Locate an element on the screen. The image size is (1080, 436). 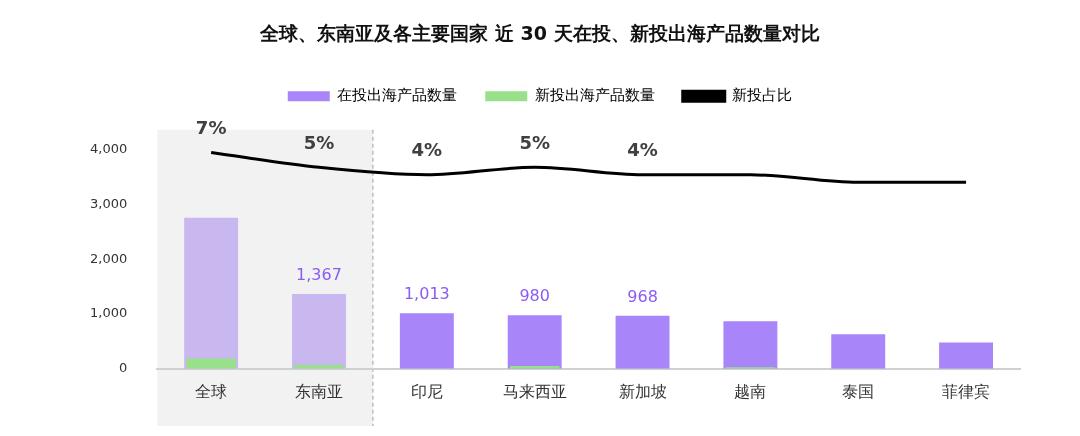
chart-title: 全球、东南亚及各主要国家 近 30 天在投、新投出海产品数量对比 is located at coordinates (539, 33).